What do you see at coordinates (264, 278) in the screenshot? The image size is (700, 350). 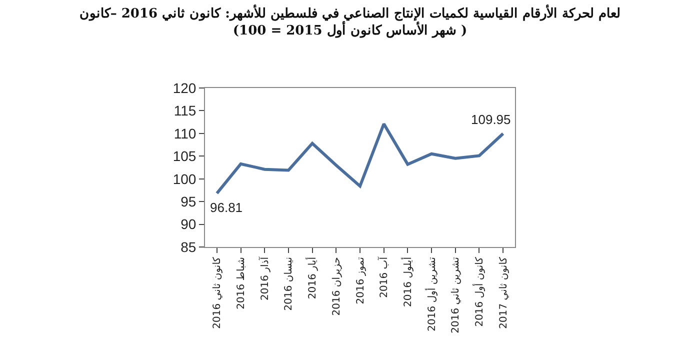 I see `x-tick-label: آذار 2016` at bounding box center [264, 278].